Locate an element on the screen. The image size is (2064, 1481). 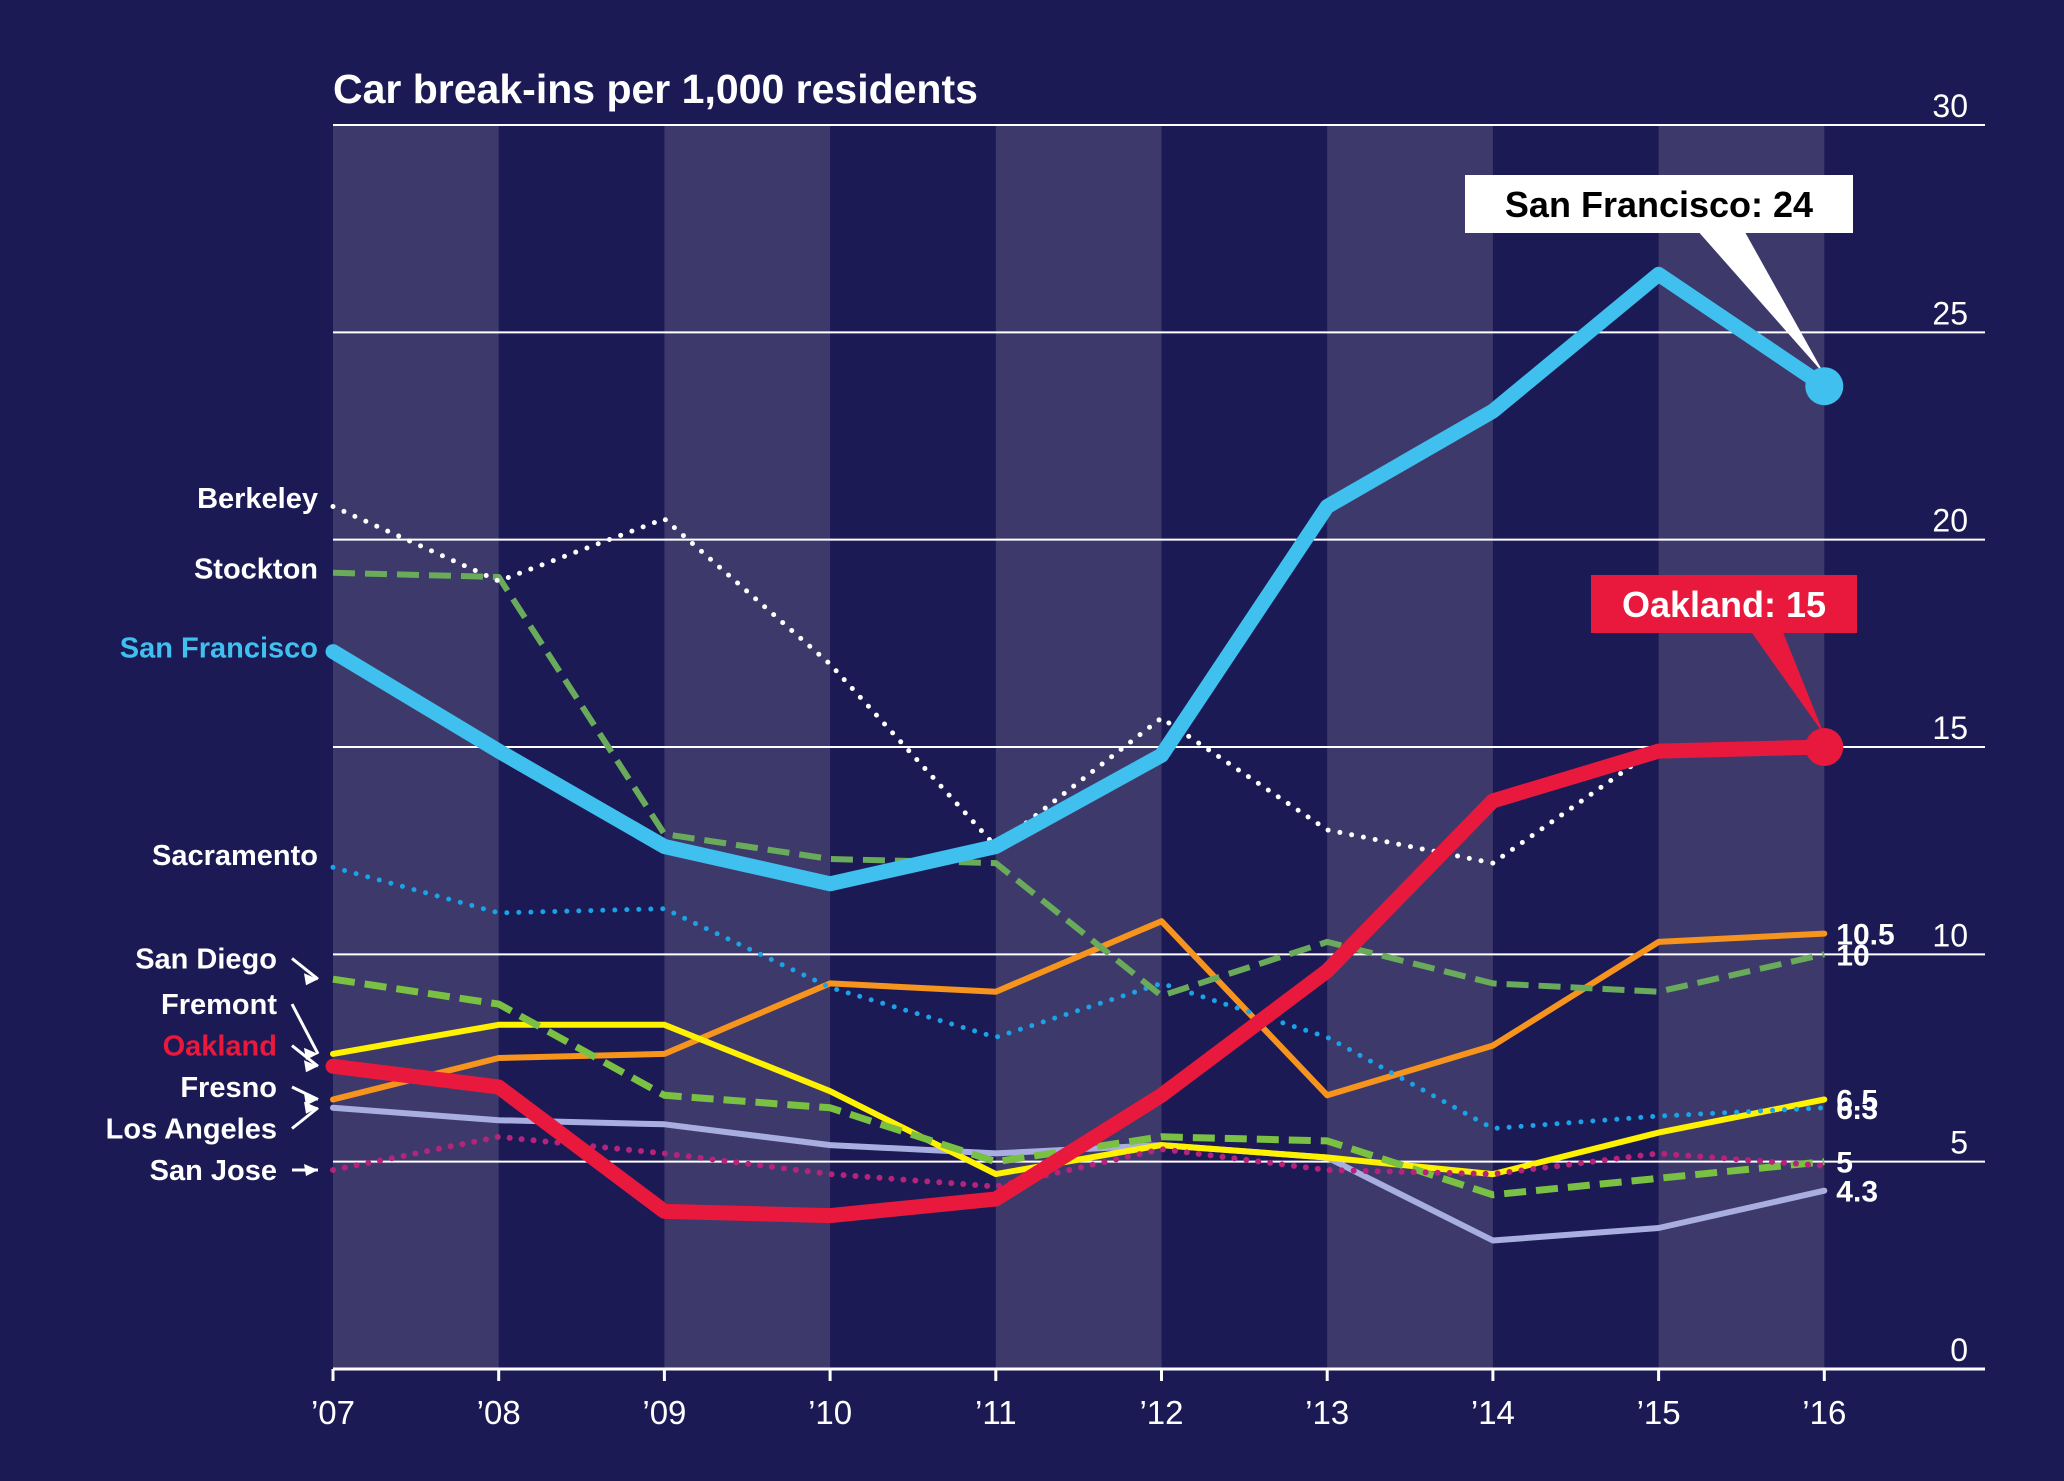
series-name-label: Los Angeles is located at coordinates (191, 1129).